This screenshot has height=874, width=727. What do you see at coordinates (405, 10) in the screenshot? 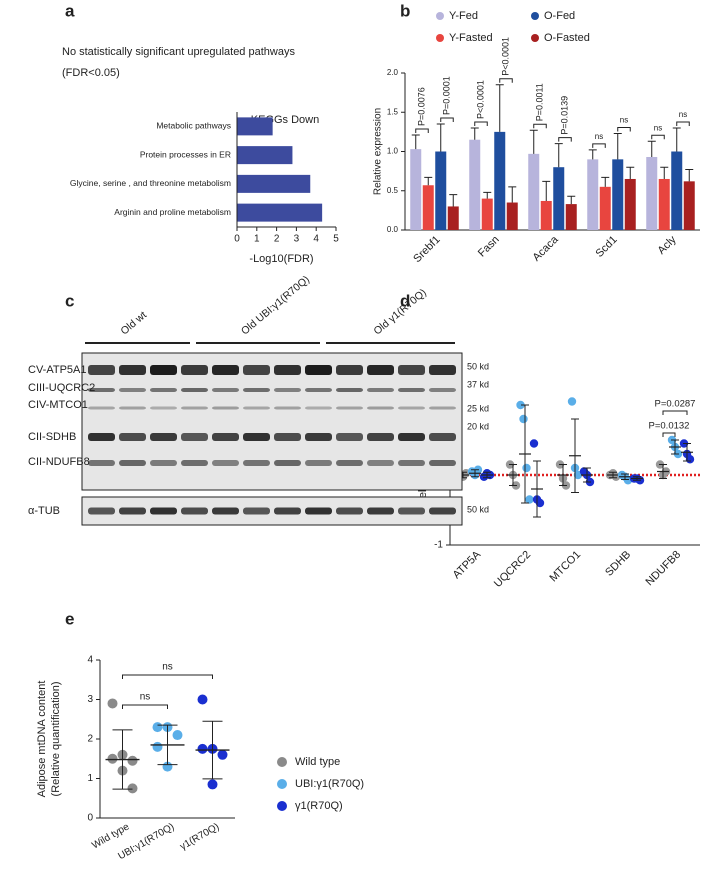
I see `panel-label: b` at bounding box center [405, 10].